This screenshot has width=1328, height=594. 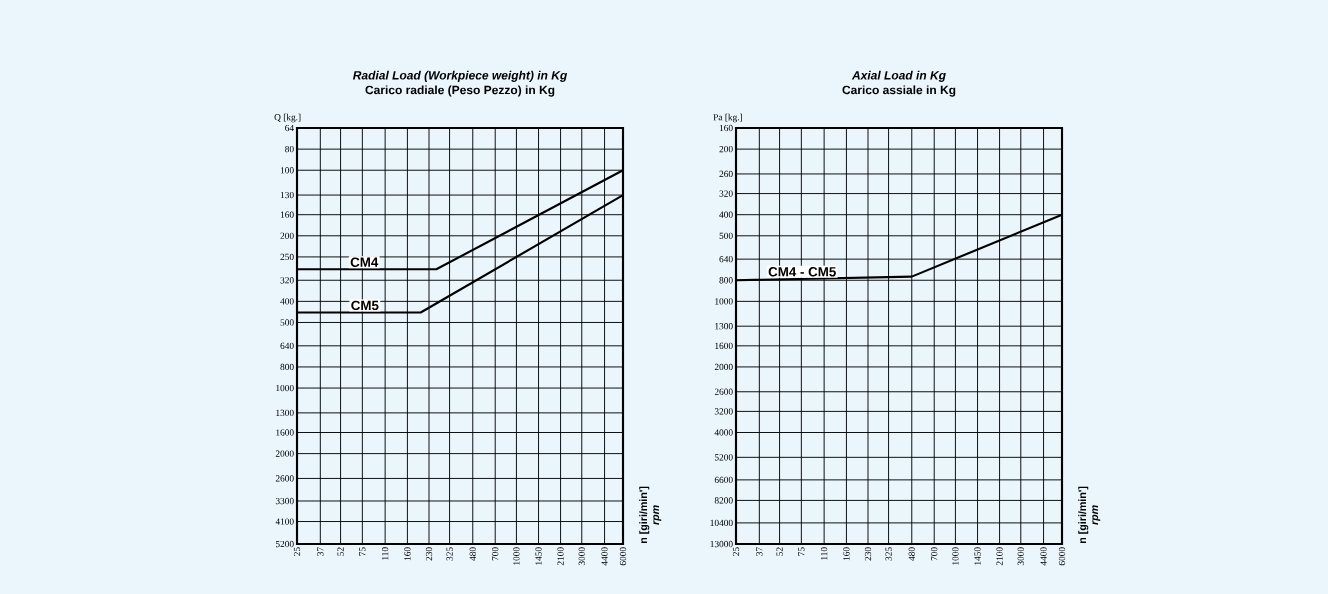 What do you see at coordinates (727, 118) in the screenshot?
I see `y-axis-title: Pa [kg.]` at bounding box center [727, 118].